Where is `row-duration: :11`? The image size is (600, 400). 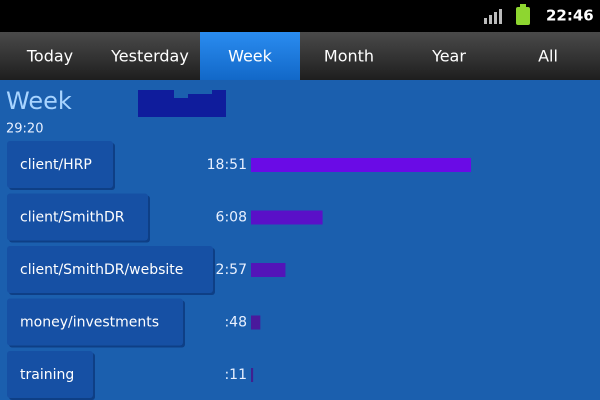
row-duration: :11 is located at coordinates (235, 375).